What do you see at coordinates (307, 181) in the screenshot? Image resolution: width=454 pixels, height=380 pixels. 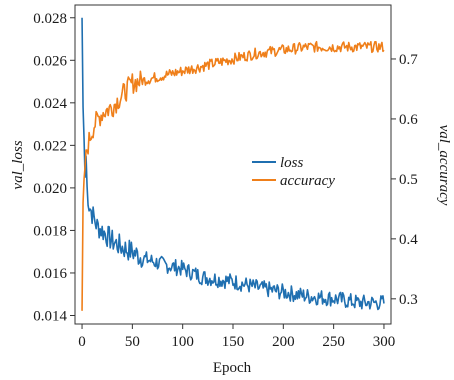 I see `legend-label-accuracy: accuracy` at bounding box center [307, 181].